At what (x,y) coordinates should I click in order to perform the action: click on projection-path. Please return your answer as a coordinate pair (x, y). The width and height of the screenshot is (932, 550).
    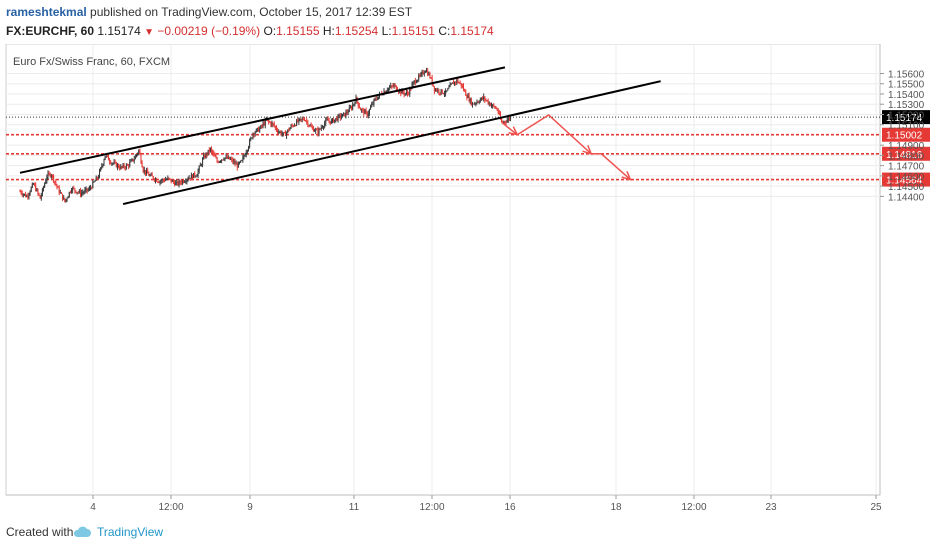
    Looking at the image, I should click on (566, 147).